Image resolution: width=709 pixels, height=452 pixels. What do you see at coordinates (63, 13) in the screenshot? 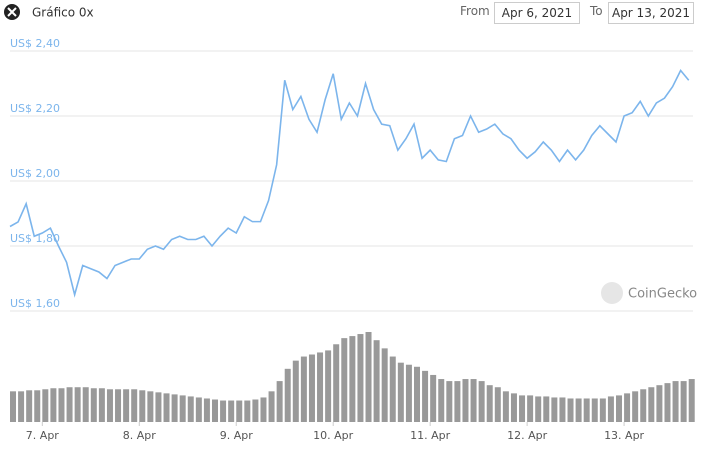
I see `widget-title: Gráfico 0x` at bounding box center [63, 13].